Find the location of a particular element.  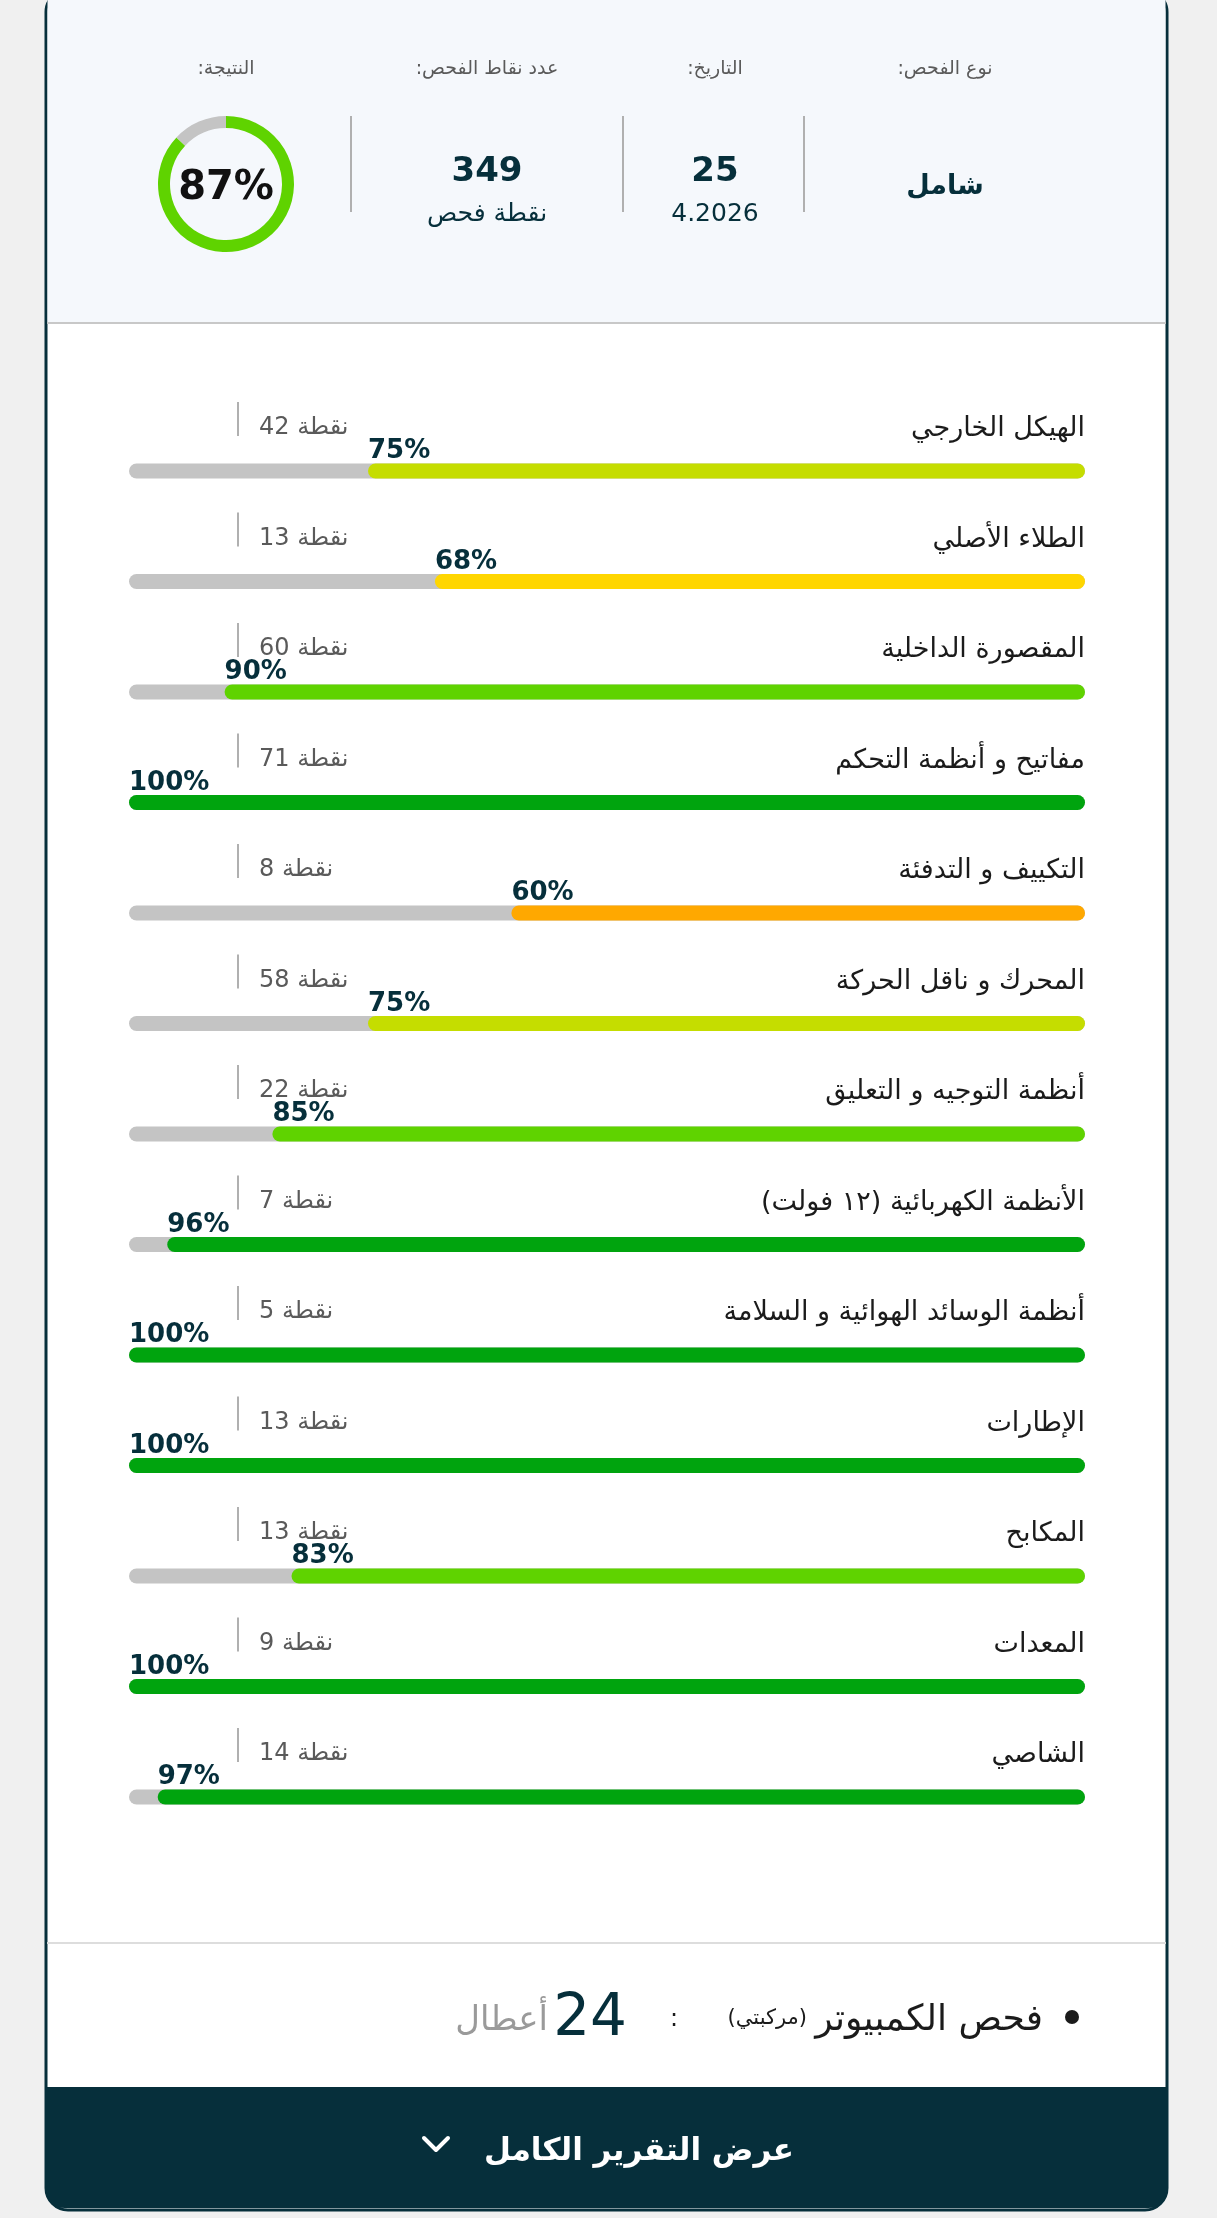

text: أعطال is located at coordinates (501, 2017).